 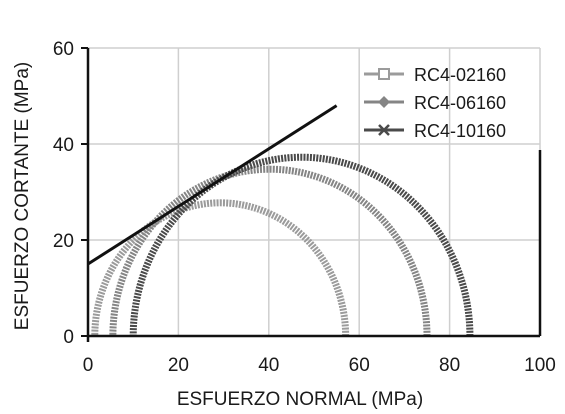 I want to click on y-tick-label-0: 0, so click(x=68, y=337).